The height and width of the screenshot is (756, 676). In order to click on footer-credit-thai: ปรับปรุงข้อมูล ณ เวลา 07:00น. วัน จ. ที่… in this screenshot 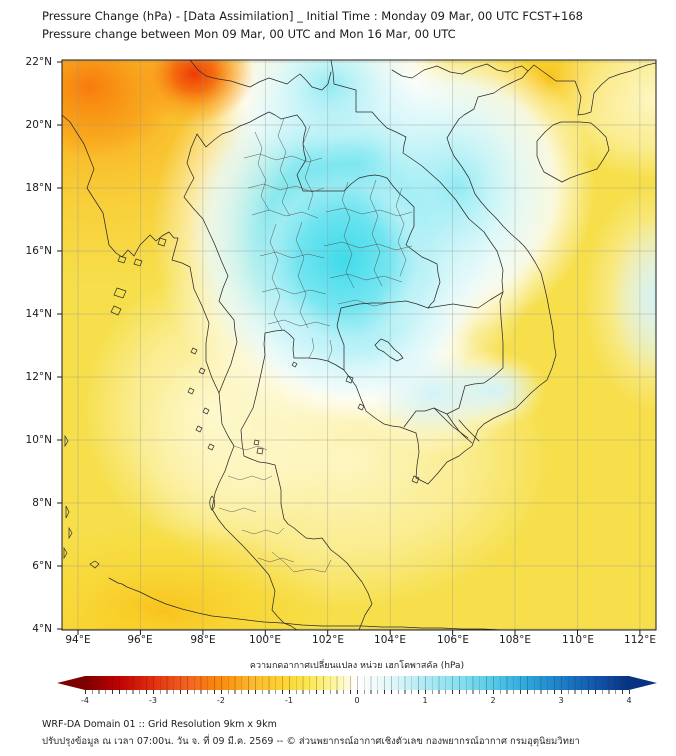, I will do `click(311, 741)`.